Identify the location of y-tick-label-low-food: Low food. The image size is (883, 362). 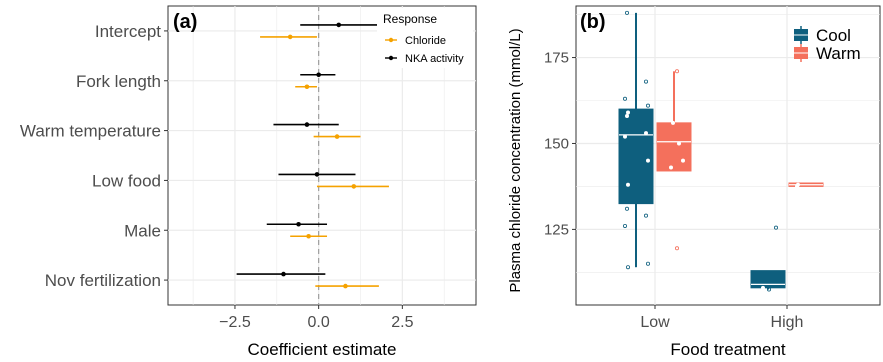
(126, 180).